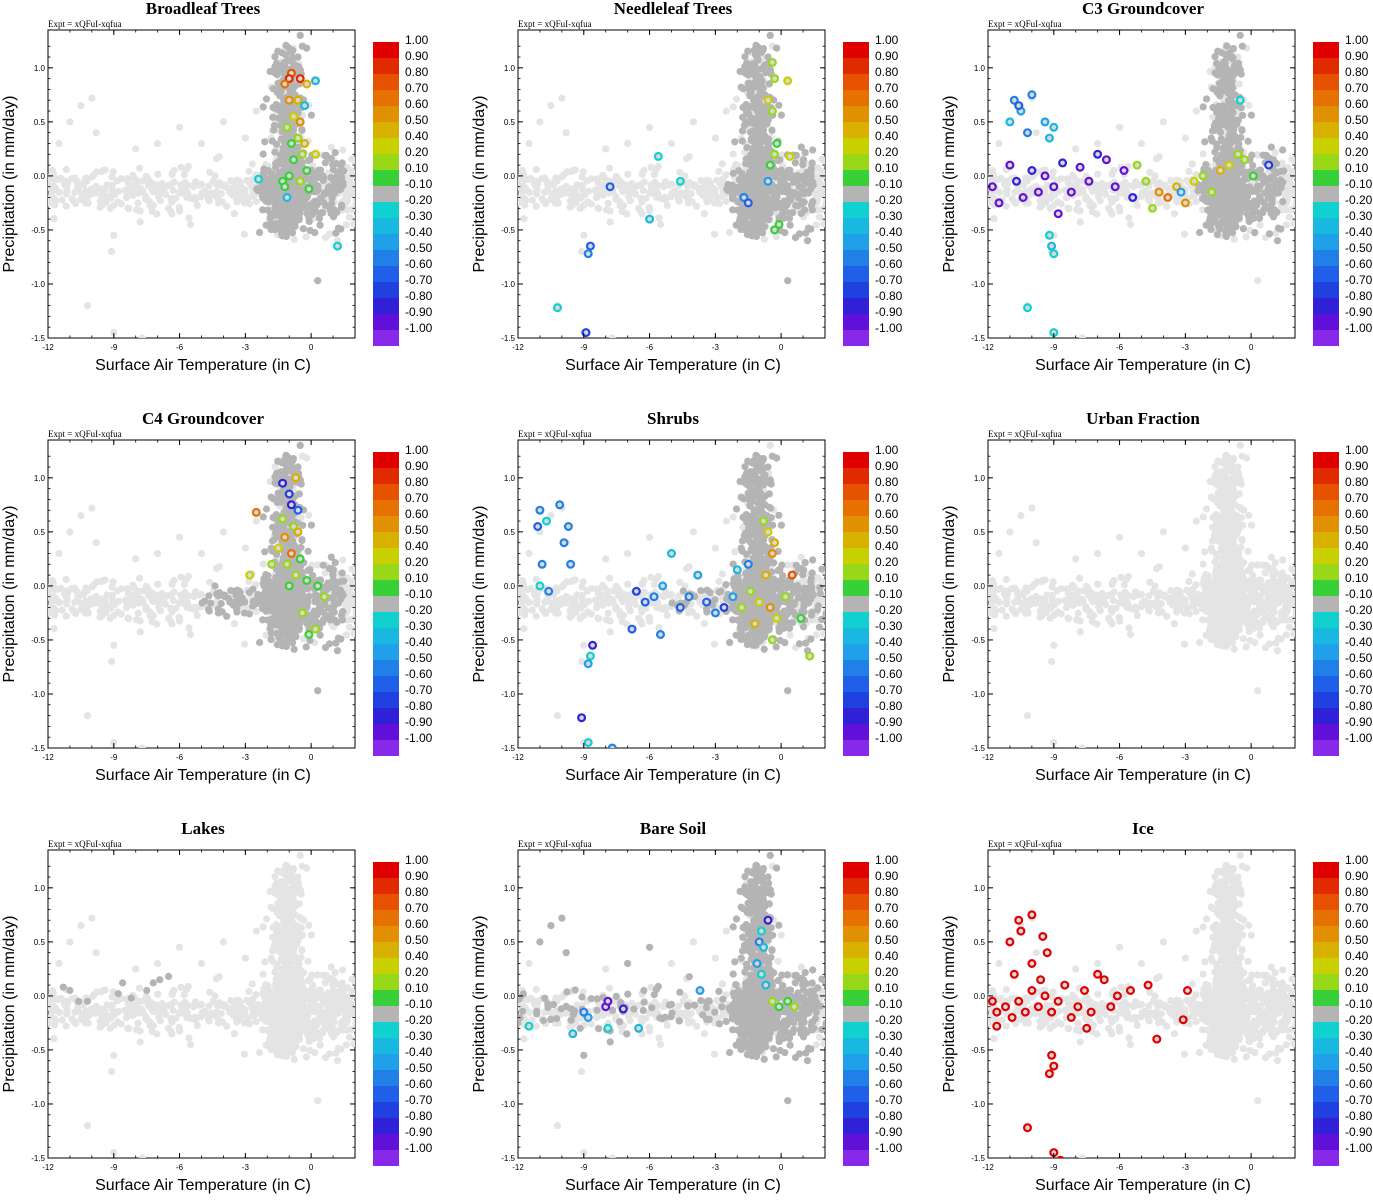 This screenshot has height=1200, width=1373. Describe the element at coordinates (518, 347) in the screenshot. I see `x-tick-label: -12` at that location.